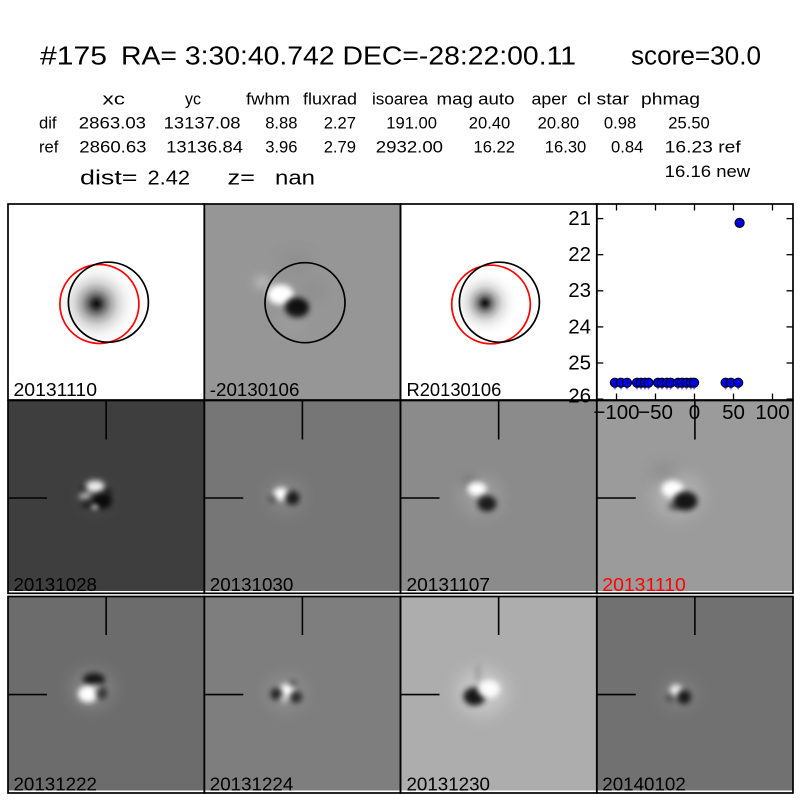 Image resolution: width=800 pixels, height=805 pixels. Describe the element at coordinates (708, 171) in the screenshot. I see `svg-text: 16.16 new` at that location.